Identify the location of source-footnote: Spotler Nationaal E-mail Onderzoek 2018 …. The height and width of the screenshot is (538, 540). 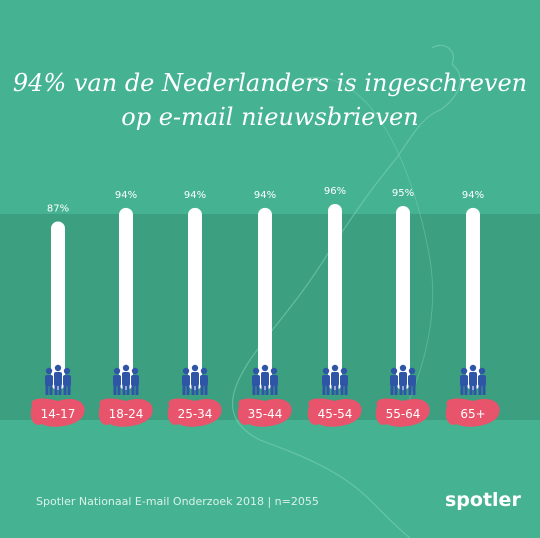
(177, 501).